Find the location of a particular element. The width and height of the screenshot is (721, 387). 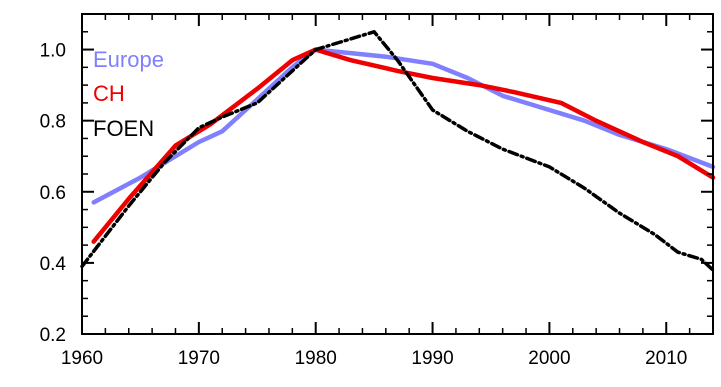

x-tick-label: 1960 is located at coordinates (82, 358).